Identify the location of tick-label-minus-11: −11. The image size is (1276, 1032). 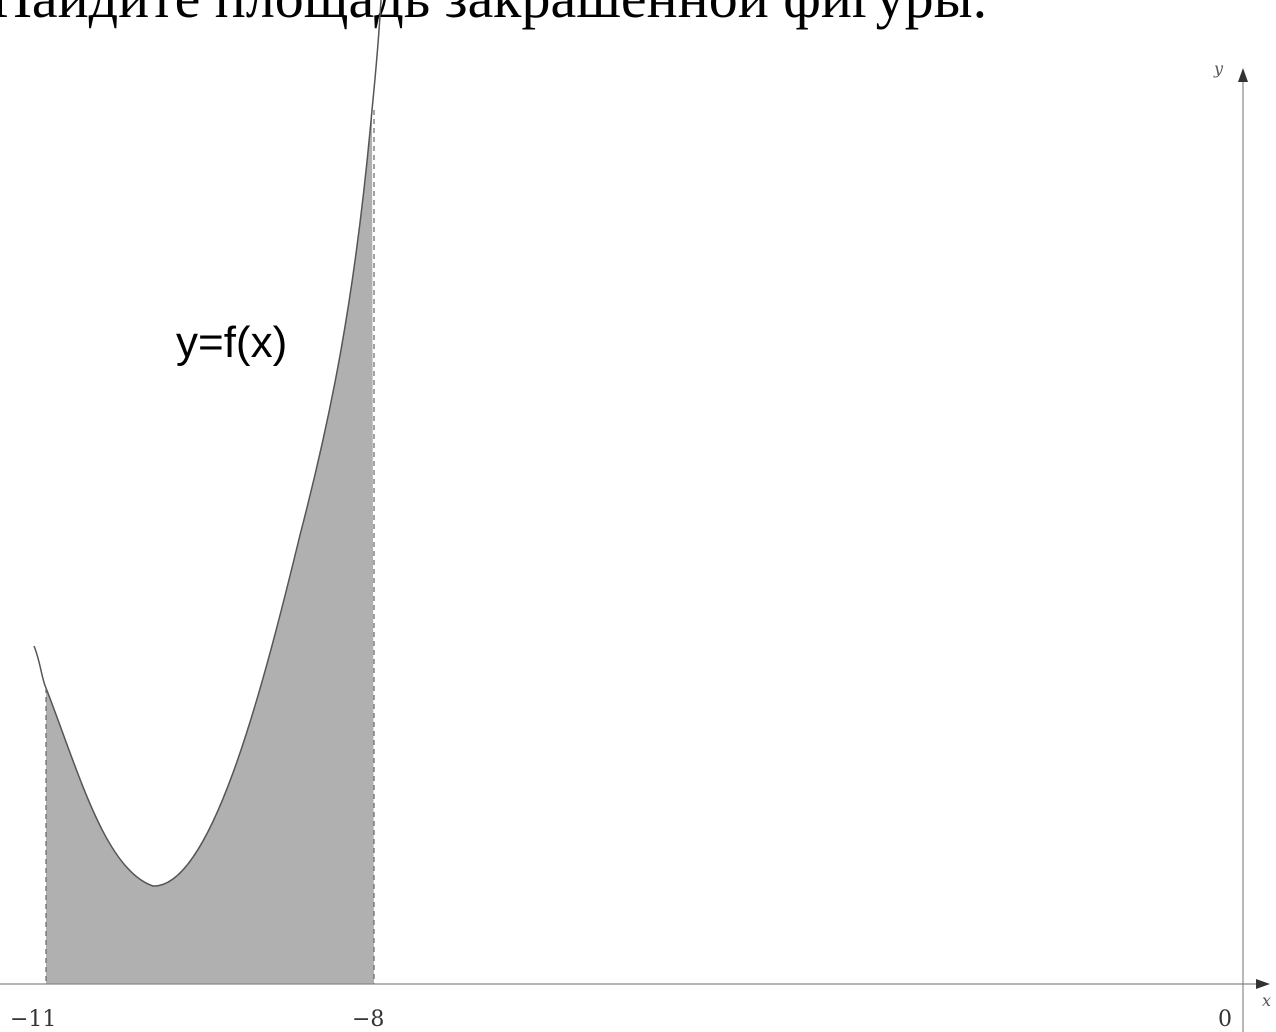
(33, 1019).